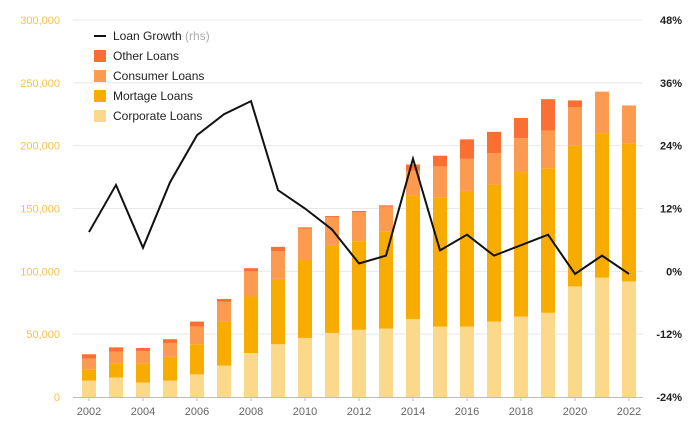 Image resolution: width=700 pixels, height=433 pixels. I want to click on right-tick-label: -12%, so click(669, 335).